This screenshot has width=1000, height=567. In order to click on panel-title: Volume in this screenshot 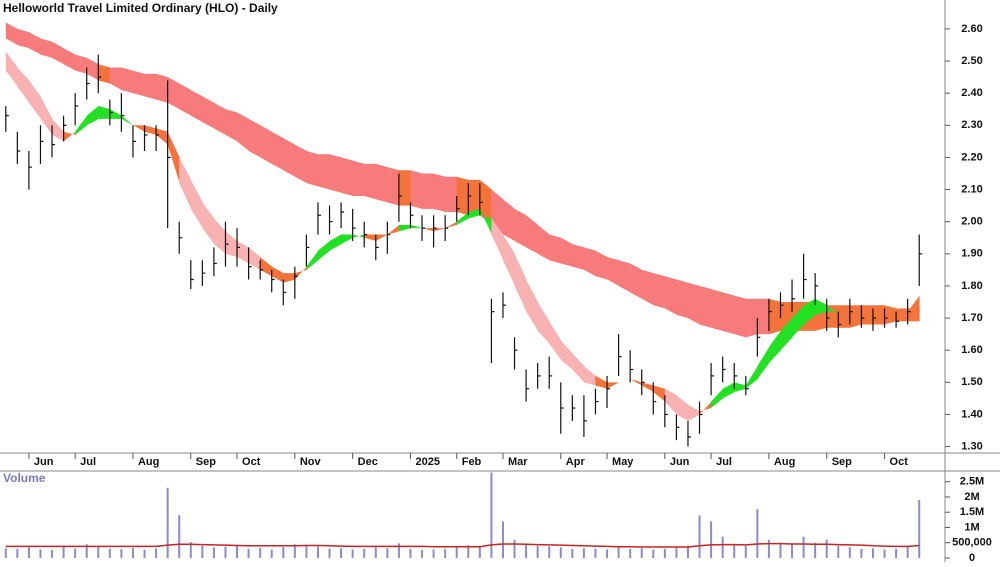, I will do `click(24, 478)`.